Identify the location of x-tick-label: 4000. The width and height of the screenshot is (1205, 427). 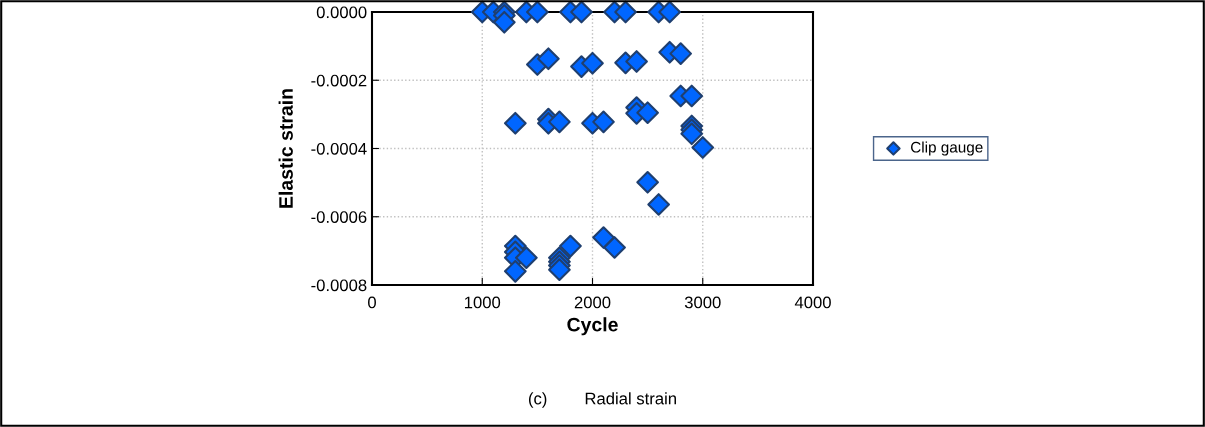
(812, 302).